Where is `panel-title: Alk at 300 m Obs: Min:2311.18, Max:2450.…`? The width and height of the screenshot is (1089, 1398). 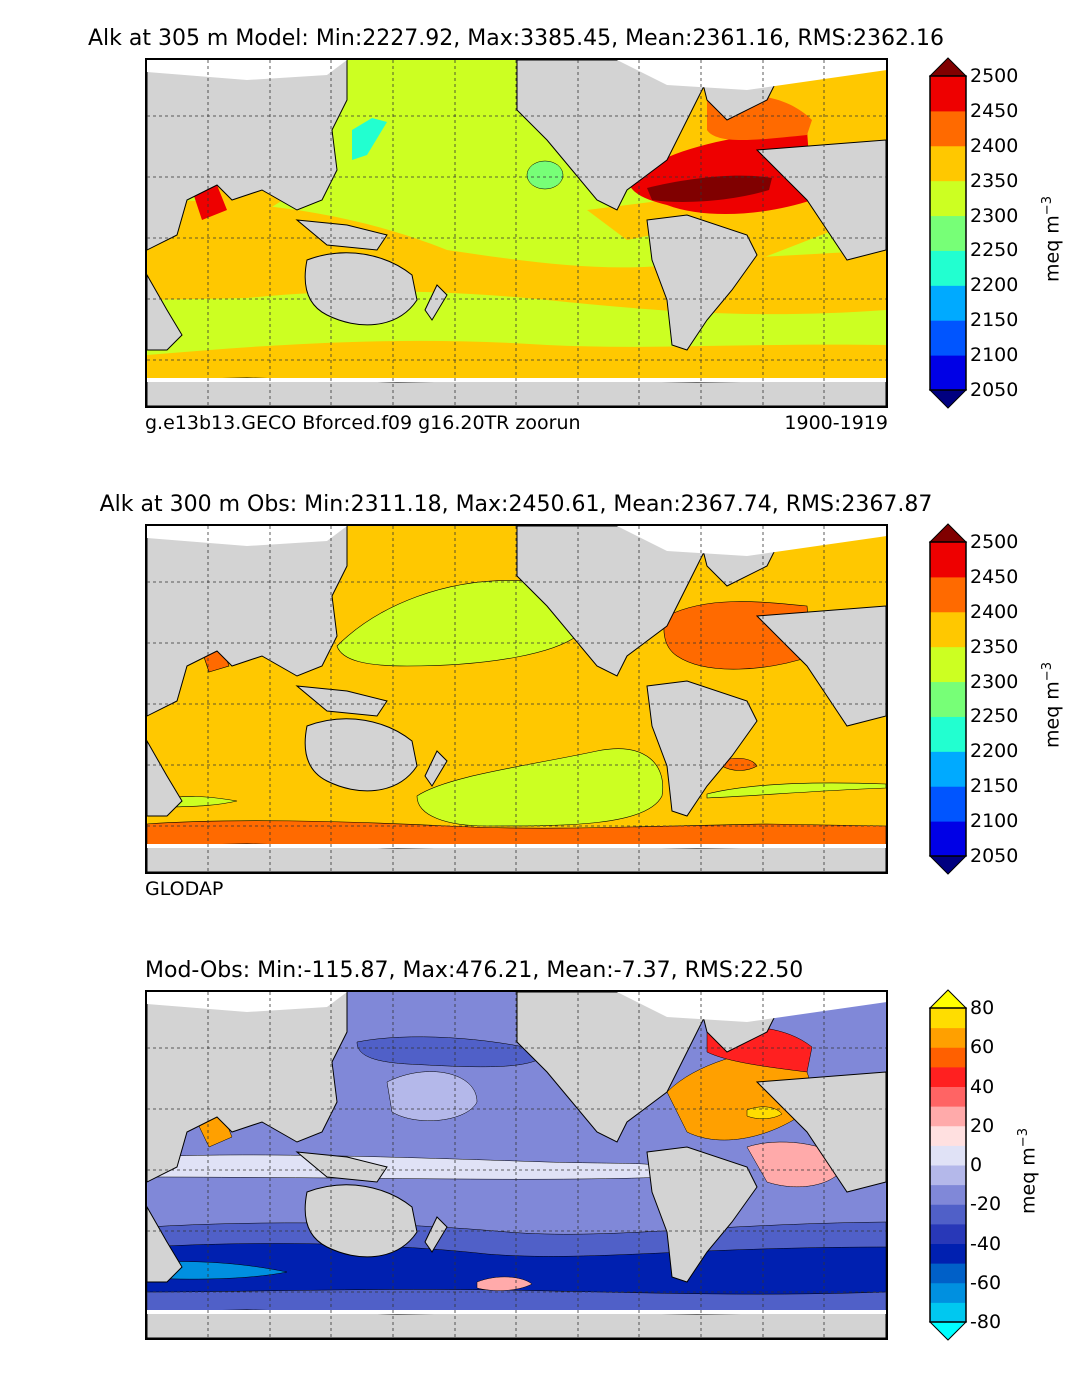 panel-title: Alk at 300 m Obs: Min:2311.18, Max:2450.… is located at coordinates (516, 504).